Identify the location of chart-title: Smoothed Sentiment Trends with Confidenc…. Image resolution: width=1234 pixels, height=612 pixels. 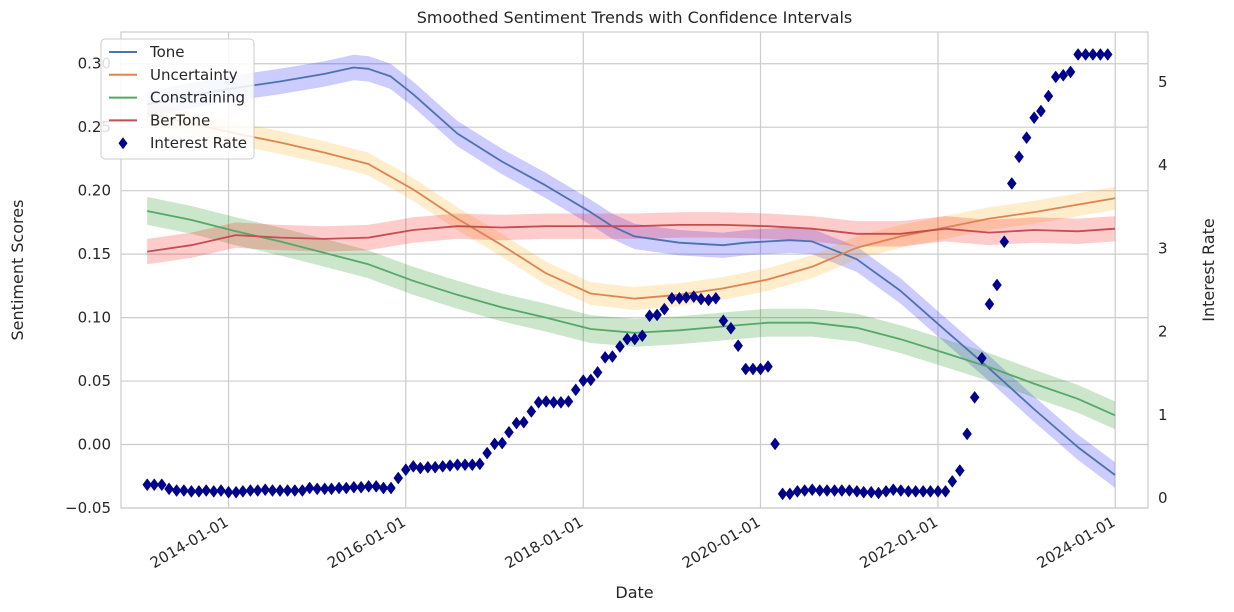
(635, 17).